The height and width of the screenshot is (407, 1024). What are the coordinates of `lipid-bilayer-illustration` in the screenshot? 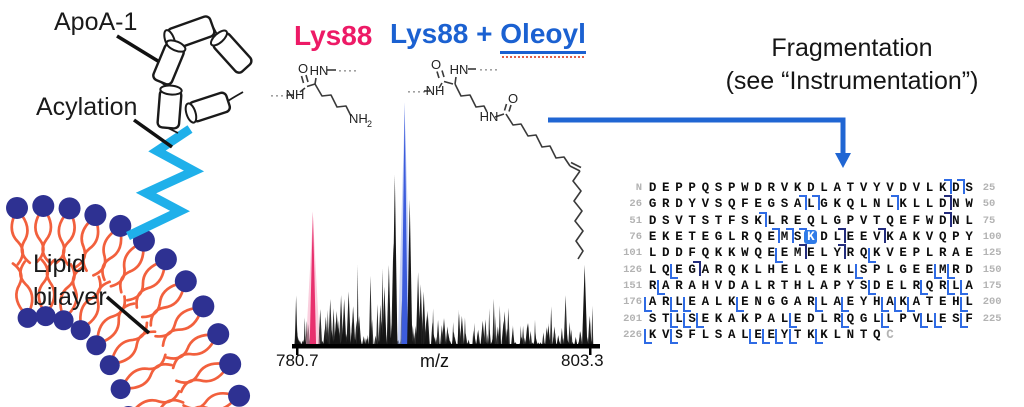 It's located at (128, 301).